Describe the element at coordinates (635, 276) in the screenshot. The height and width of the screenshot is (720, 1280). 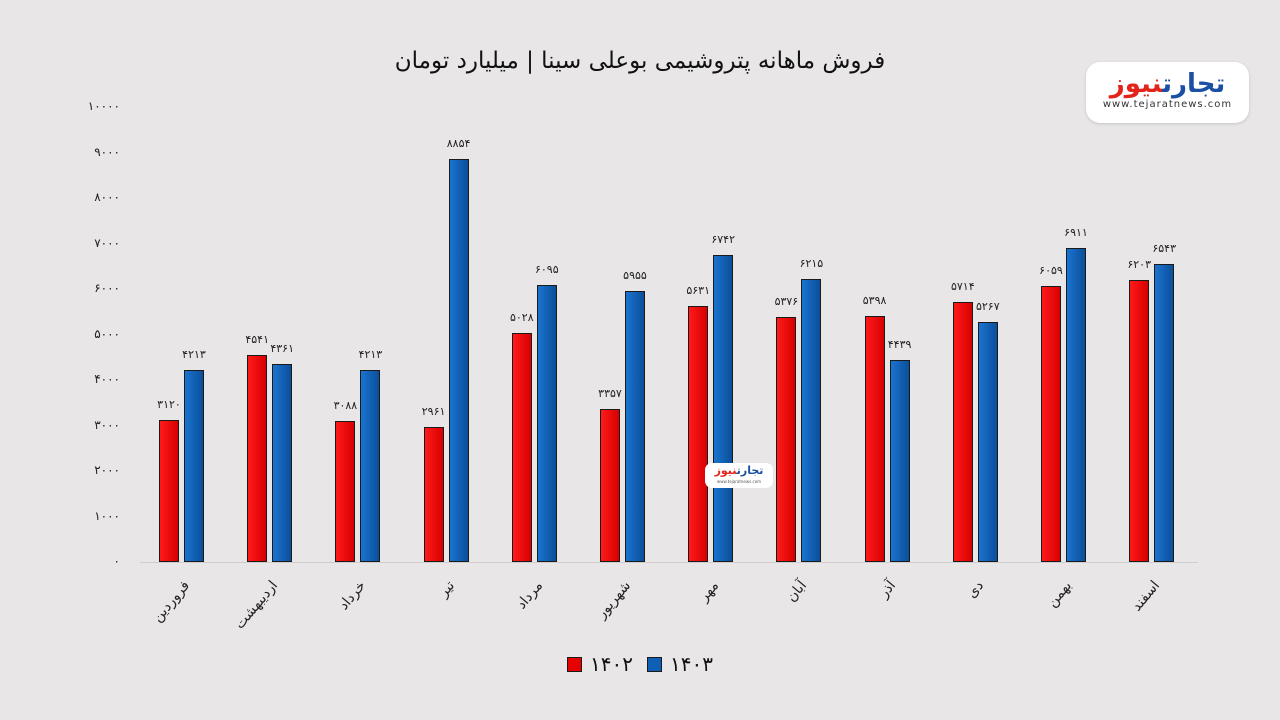
I see `value-label: ۵۹۵۵` at that location.